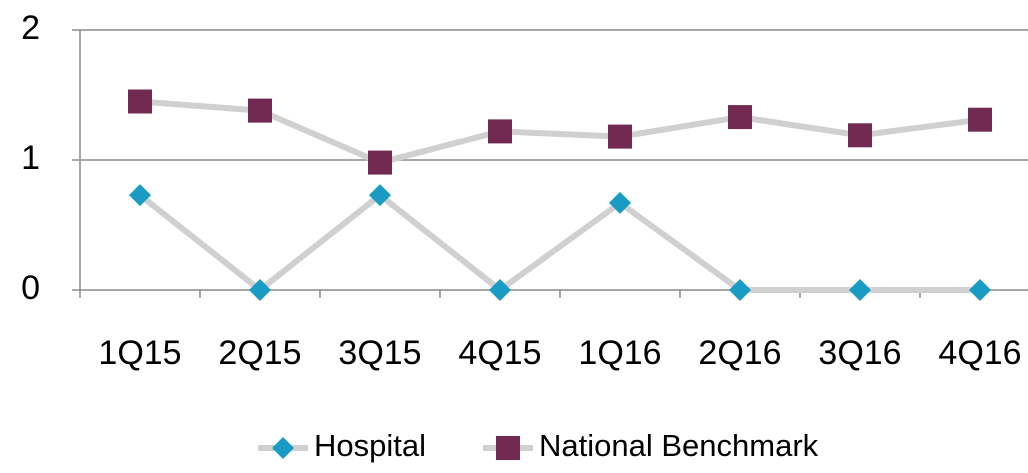  I want to click on x-tick-label: 3Q16, so click(859, 353).